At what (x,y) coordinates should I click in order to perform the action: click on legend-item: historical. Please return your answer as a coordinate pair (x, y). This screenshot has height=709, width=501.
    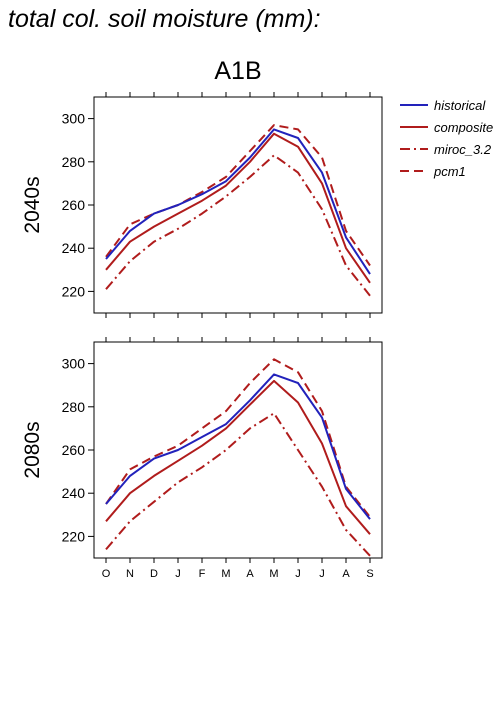
    Looking at the image, I should click on (443, 105).